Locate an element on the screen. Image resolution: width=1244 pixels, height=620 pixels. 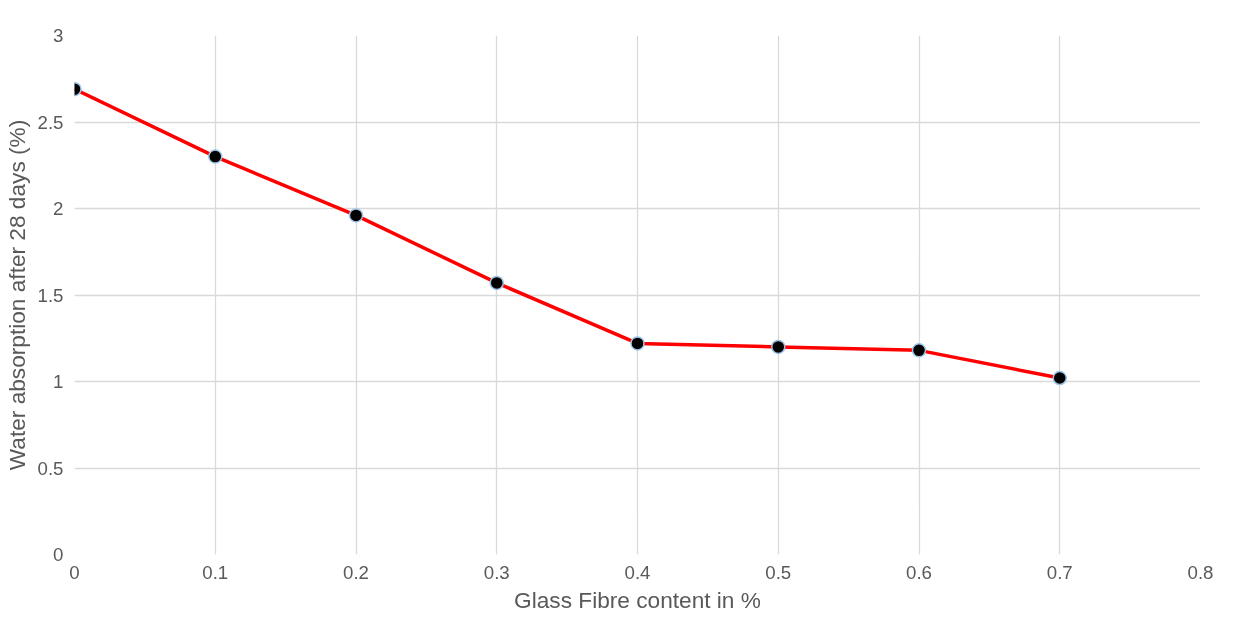
x-tick-label: 0.2 is located at coordinates (356, 572).